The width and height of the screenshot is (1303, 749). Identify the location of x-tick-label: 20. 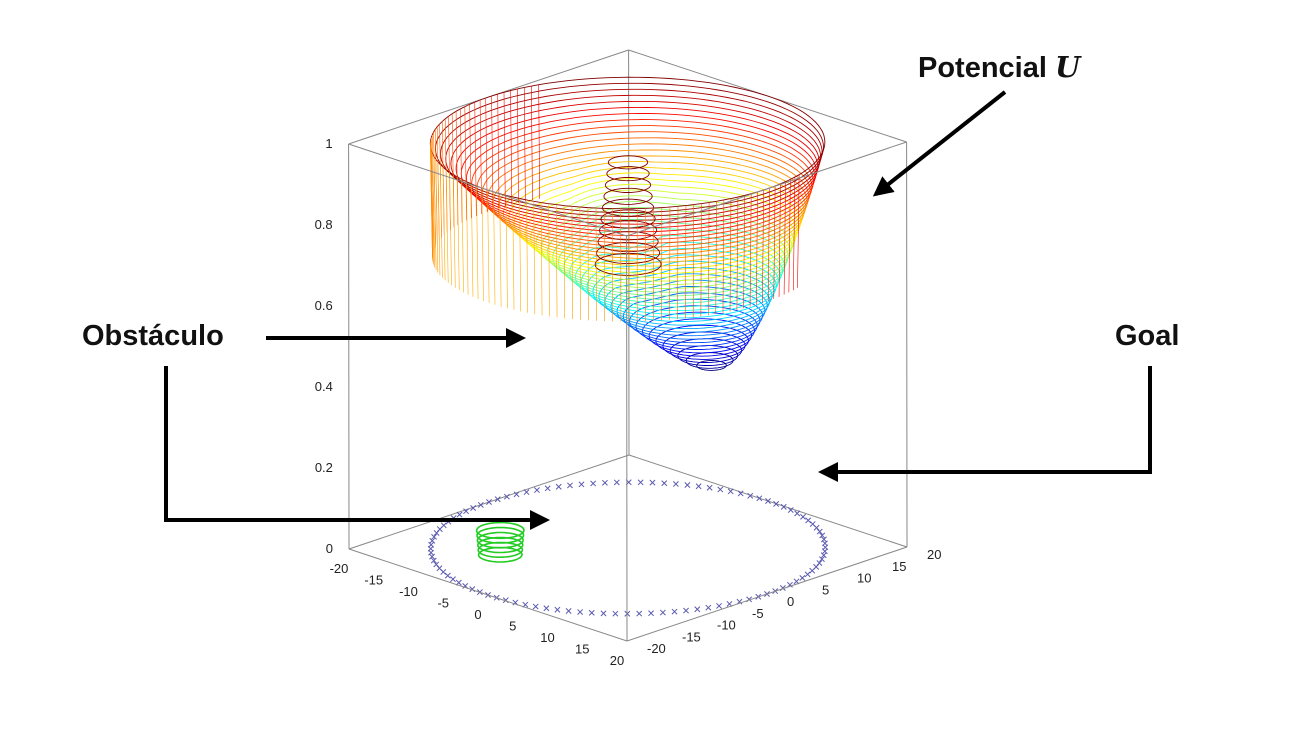
(617, 660).